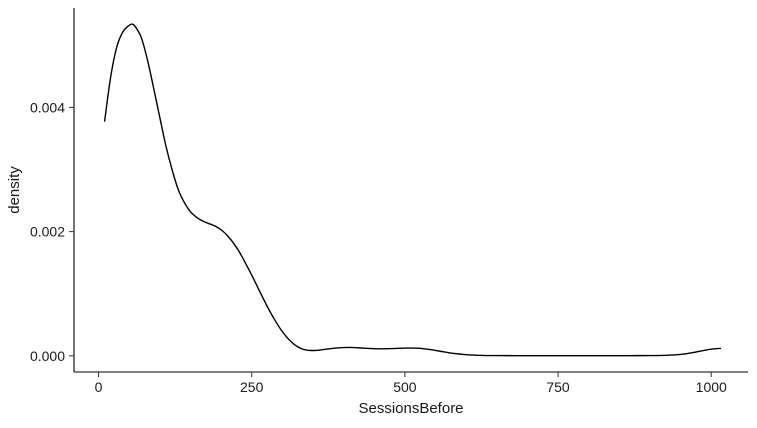 The height and width of the screenshot is (428, 757). I want to click on y-tick-label: 0.002, so click(47, 232).